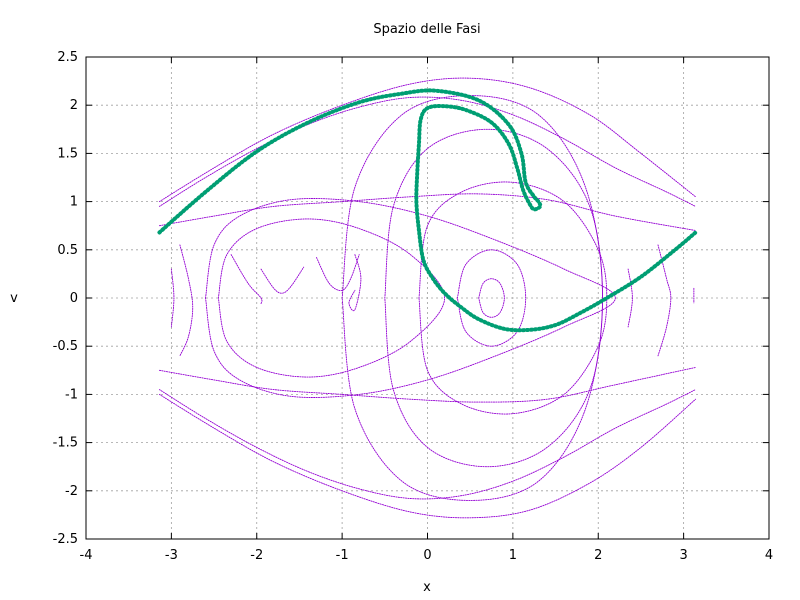 This screenshot has height=600, width=800. I want to click on x-tick-label: -4, so click(86, 555).